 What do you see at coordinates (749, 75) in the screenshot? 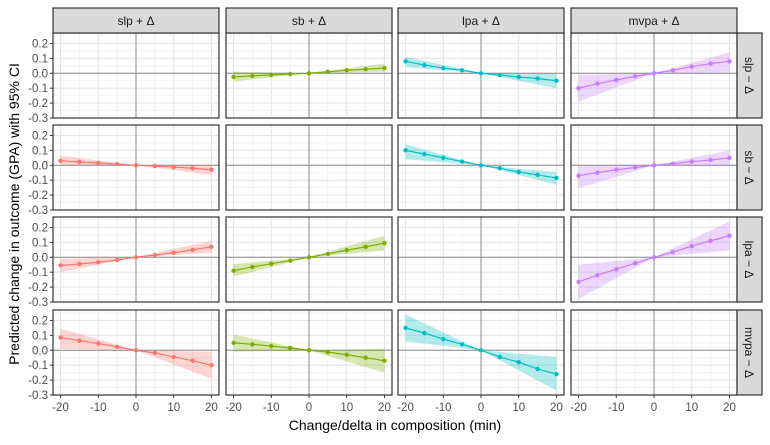
I see `row-strip-label: slp − Δ` at bounding box center [749, 75].